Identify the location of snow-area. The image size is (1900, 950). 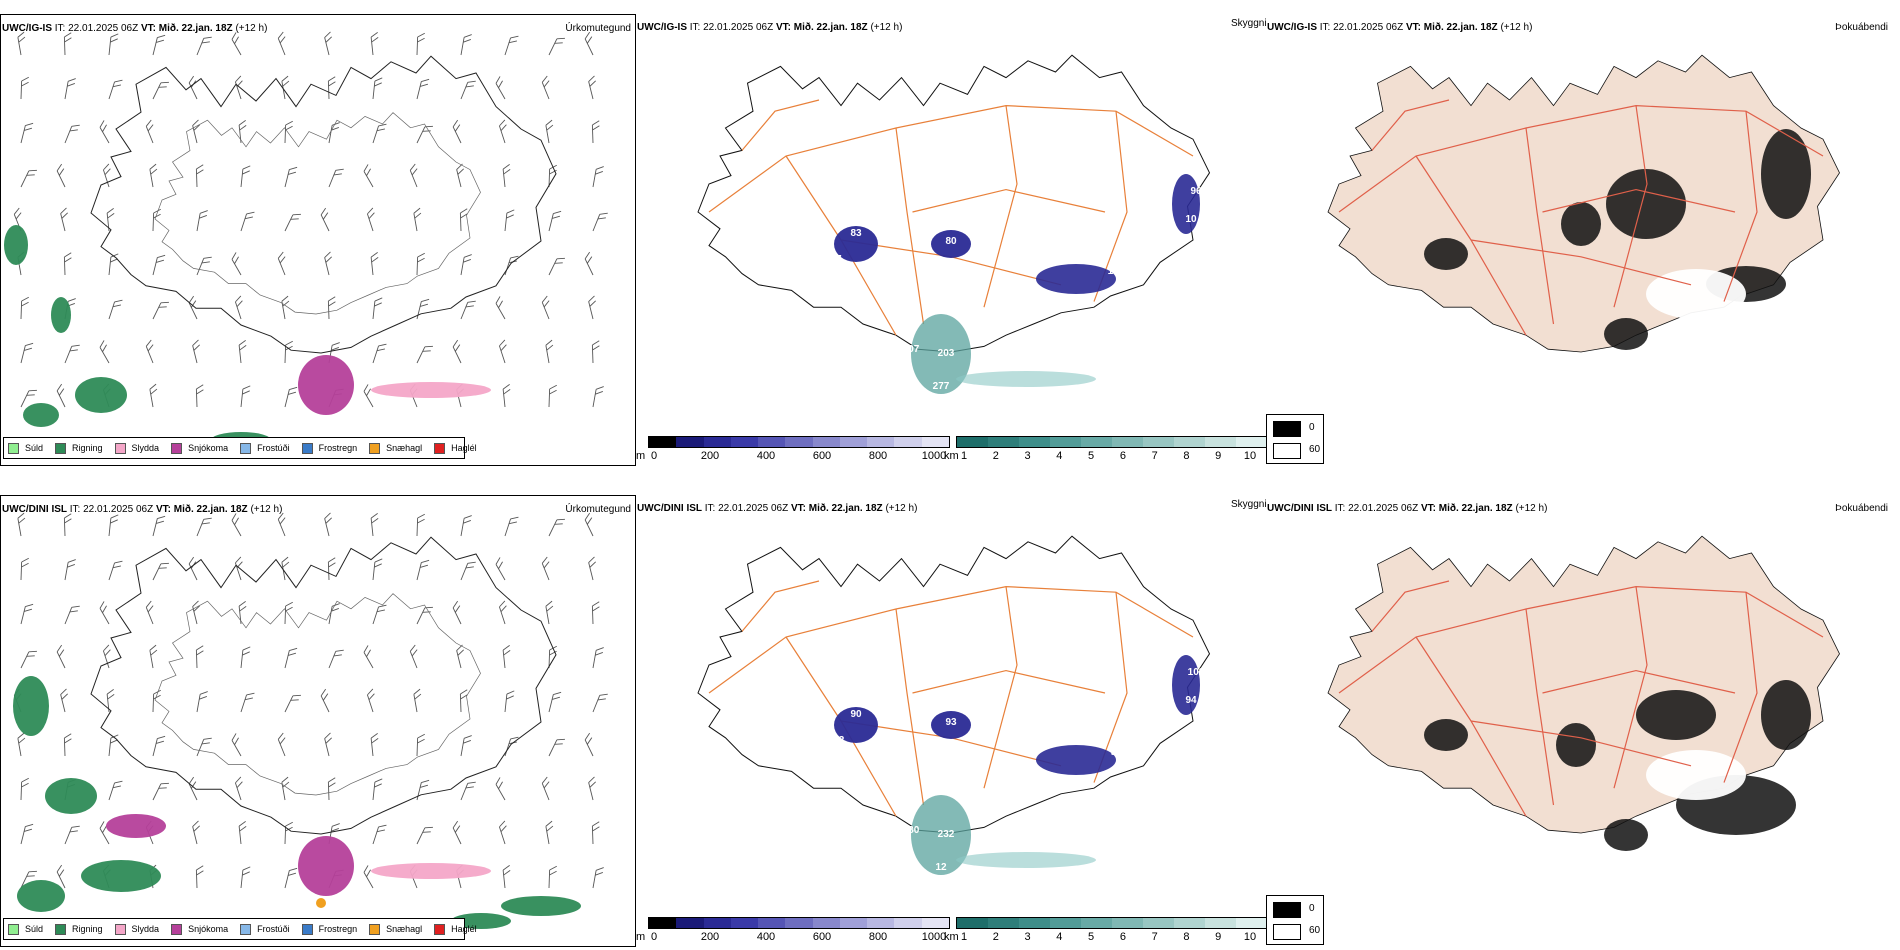
(136, 826).